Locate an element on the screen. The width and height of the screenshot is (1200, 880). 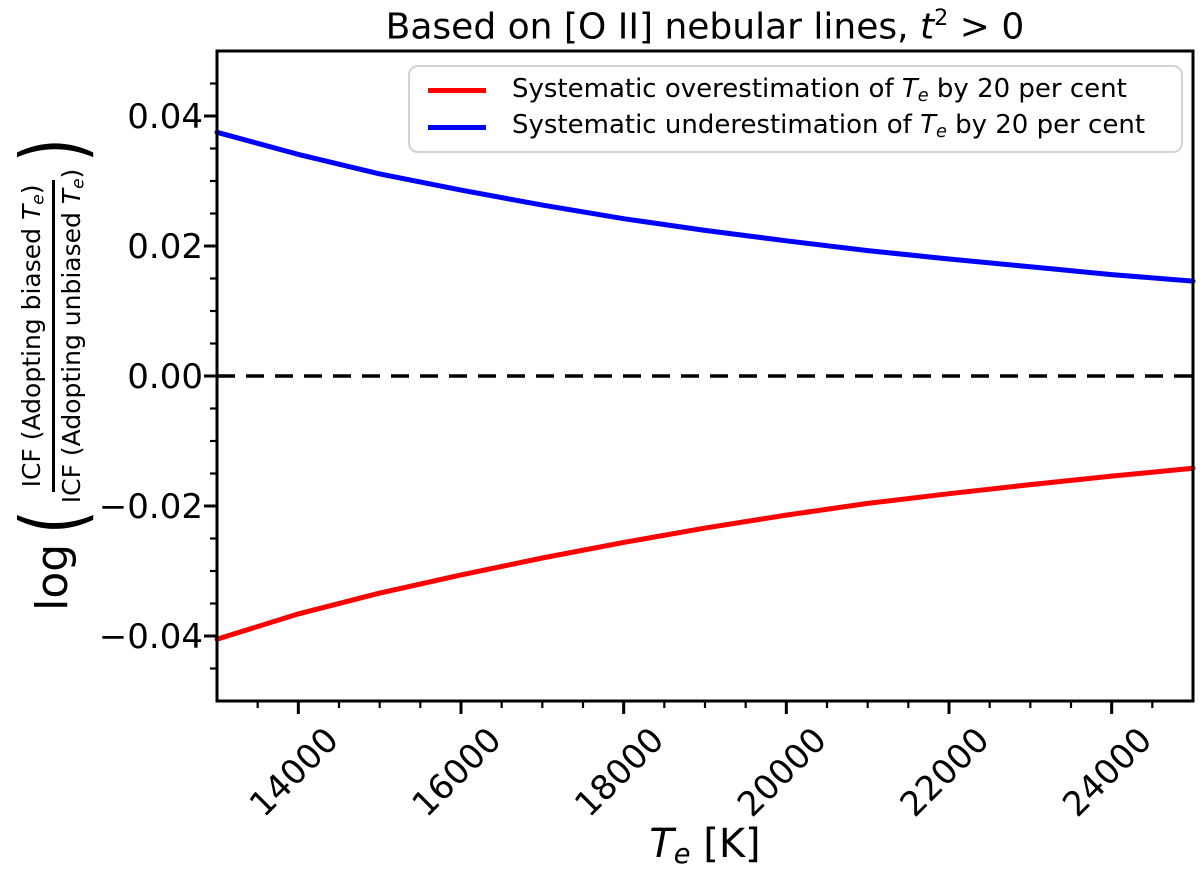
text-run: > 0 is located at coordinates (986, 27).